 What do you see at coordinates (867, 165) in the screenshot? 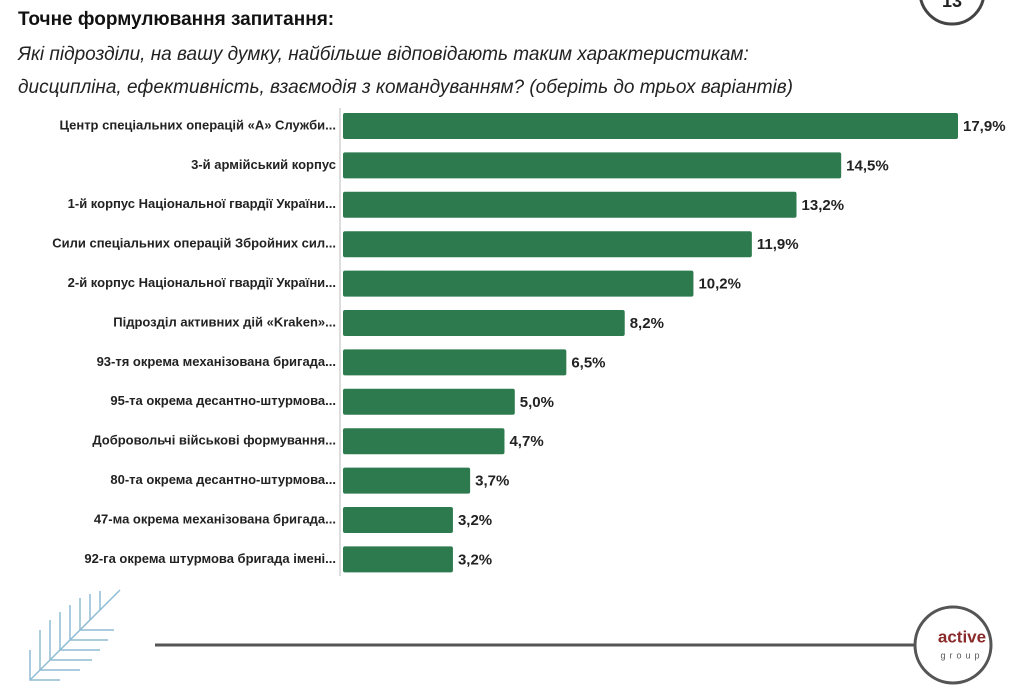
I see `value-label: 14,5%` at bounding box center [867, 165].